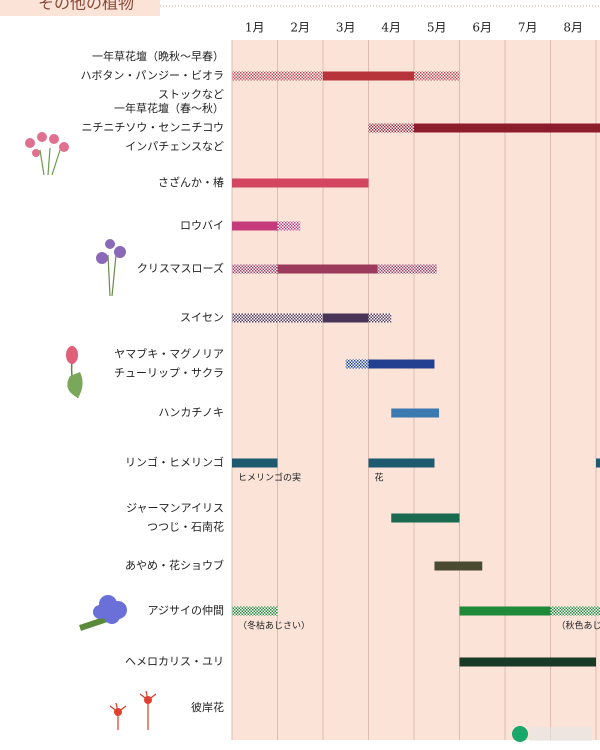  I want to click on title-bg, so click(80, 8).